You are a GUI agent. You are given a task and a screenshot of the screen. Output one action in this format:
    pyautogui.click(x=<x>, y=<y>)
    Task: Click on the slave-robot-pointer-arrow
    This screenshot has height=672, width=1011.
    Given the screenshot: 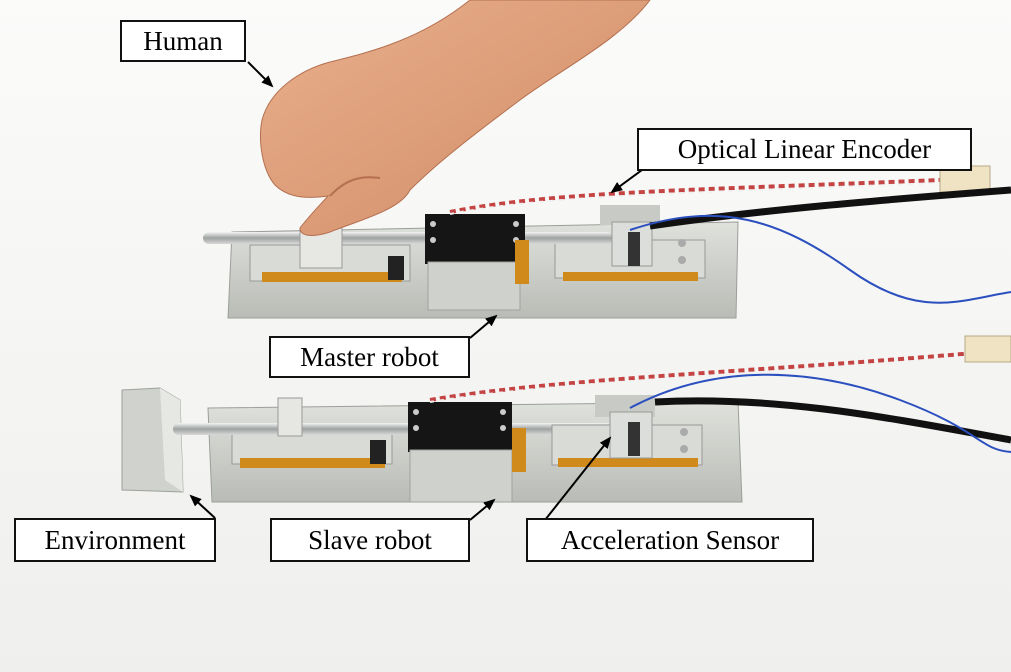 What is the action you would take?
    pyautogui.click(x=482, y=509)
    